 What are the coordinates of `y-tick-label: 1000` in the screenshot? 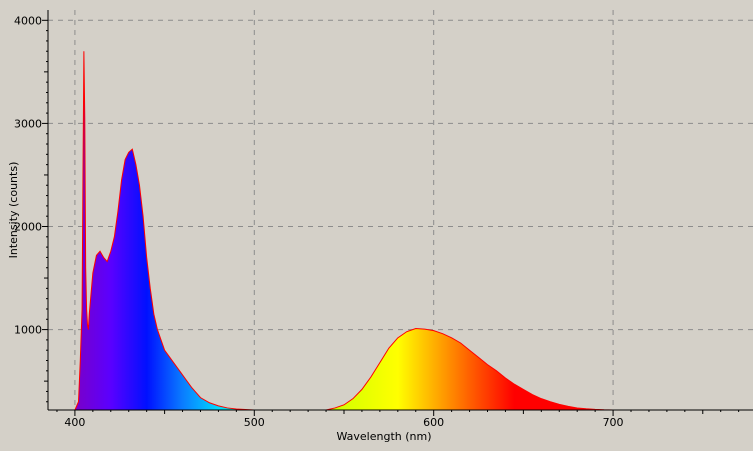 It's located at (28, 330).